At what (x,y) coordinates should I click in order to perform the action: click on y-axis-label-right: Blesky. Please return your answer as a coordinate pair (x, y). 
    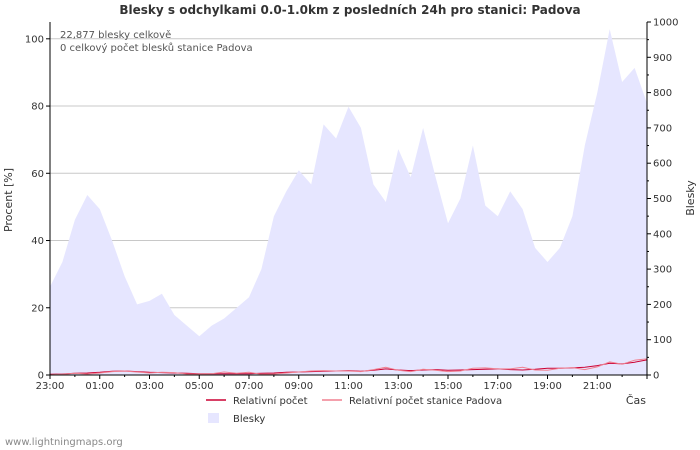
    Looking at the image, I should click on (690, 198).